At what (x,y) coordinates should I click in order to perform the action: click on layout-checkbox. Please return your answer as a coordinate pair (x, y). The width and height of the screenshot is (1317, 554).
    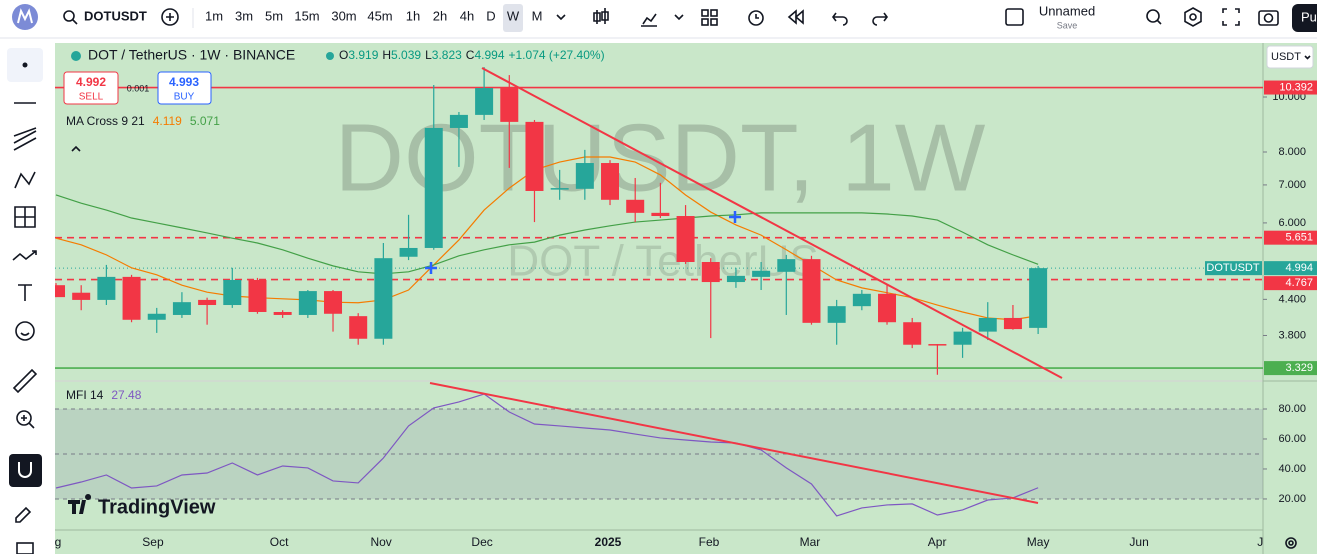
    Looking at the image, I should click on (1014, 17).